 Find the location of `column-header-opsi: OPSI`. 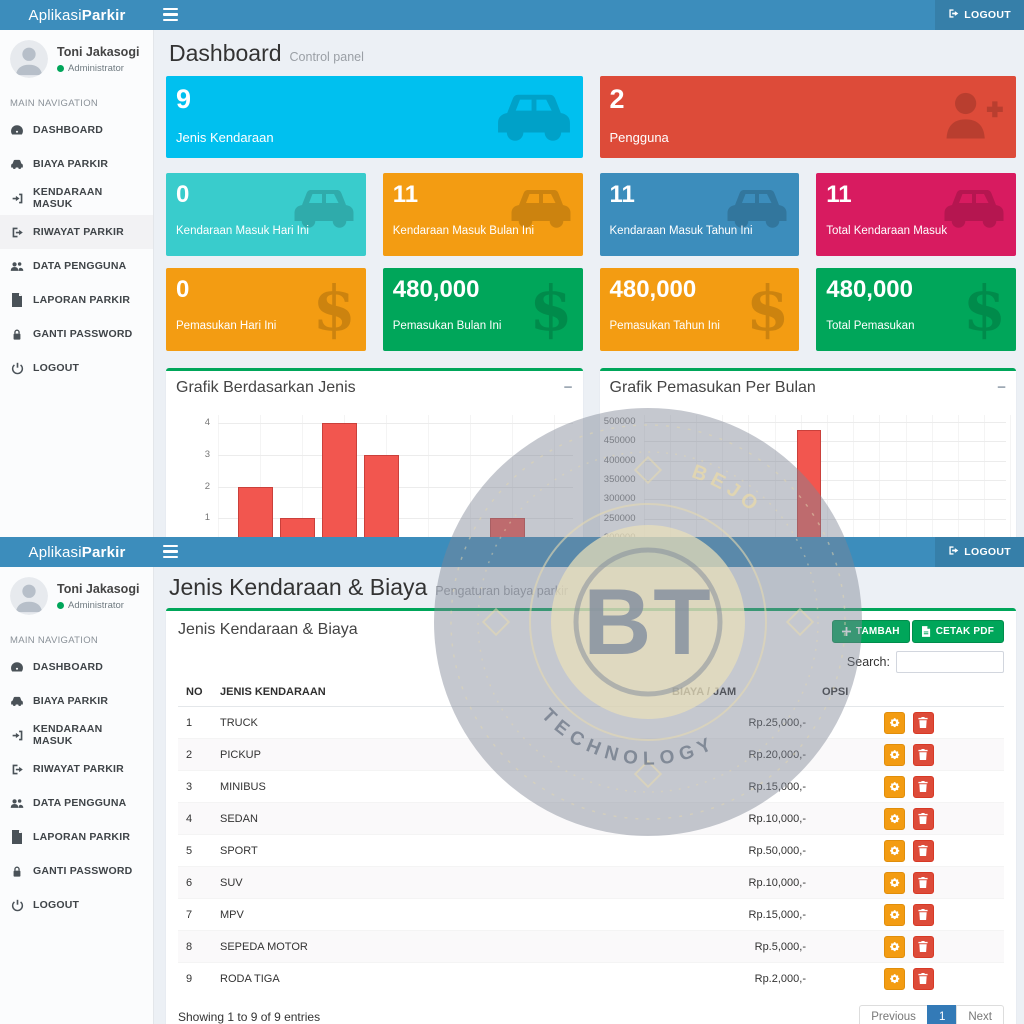

column-header-opsi: OPSI is located at coordinates (909, 694).